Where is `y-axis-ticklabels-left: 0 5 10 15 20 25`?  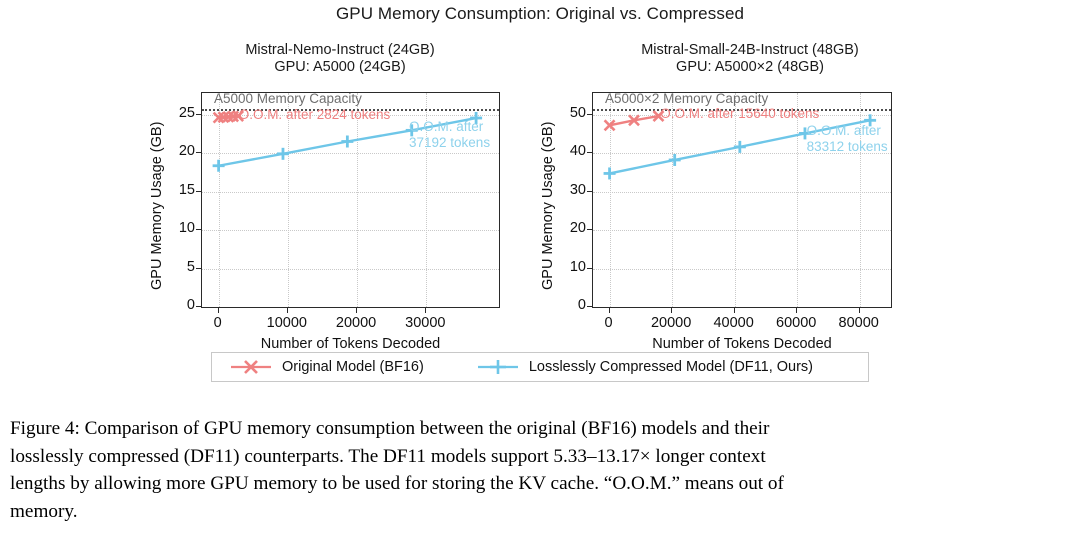
y-axis-ticklabels-left: 0 5 10 15 20 25 is located at coordinates (178, 202).